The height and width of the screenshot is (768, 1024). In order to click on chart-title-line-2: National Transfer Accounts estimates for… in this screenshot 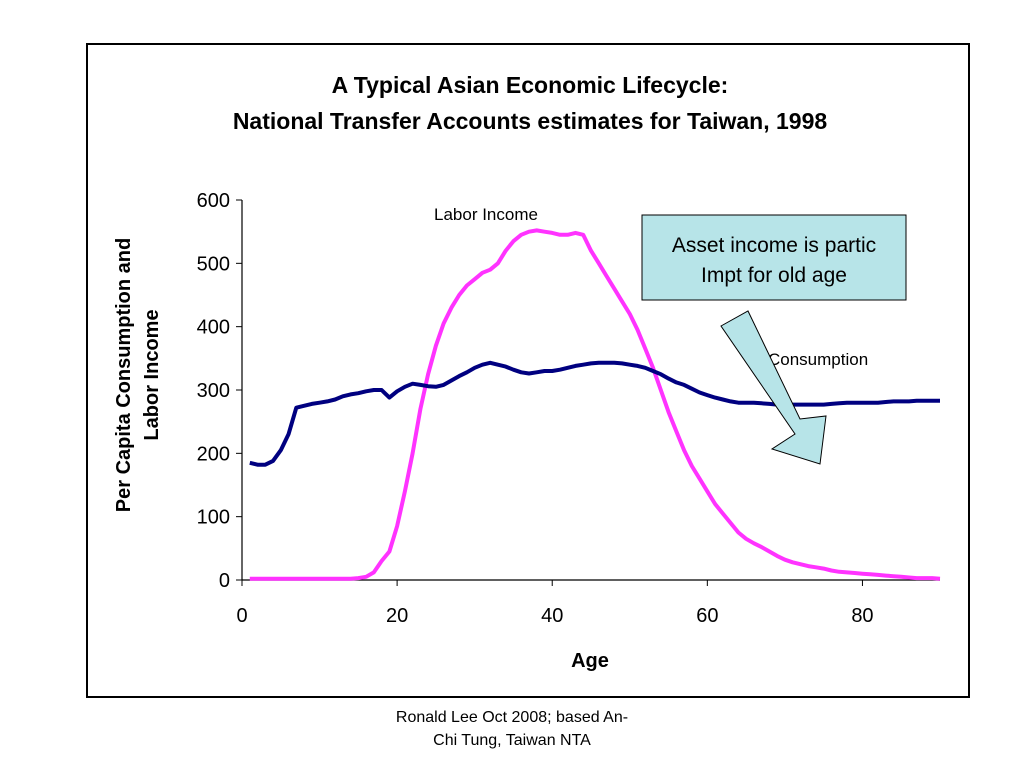, I will do `click(530, 121)`.